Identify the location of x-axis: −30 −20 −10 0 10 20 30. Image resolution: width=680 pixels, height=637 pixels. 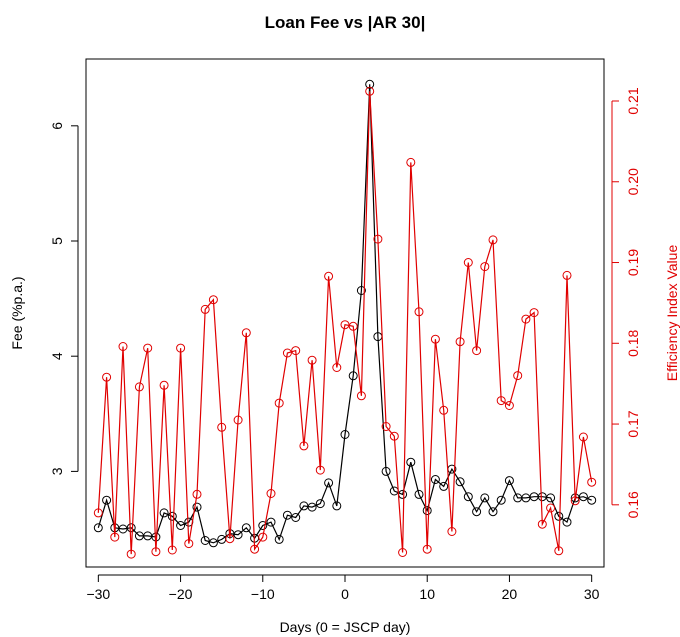
(343, 588).